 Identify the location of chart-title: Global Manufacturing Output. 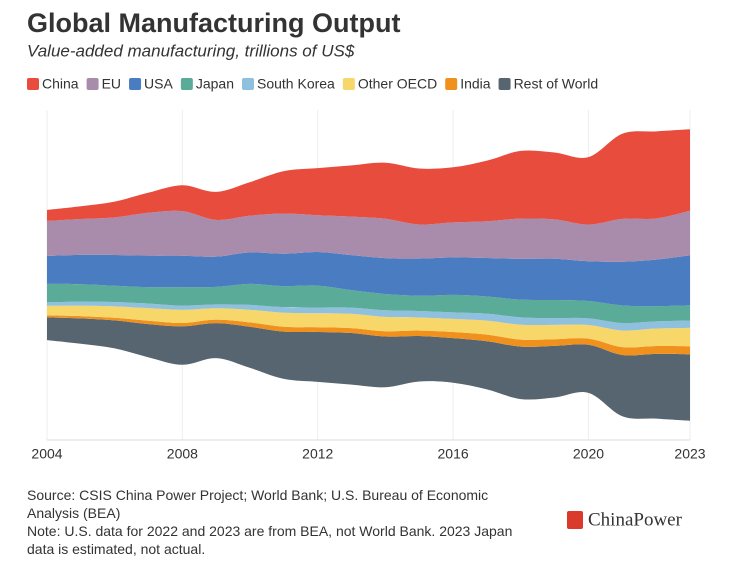
(213, 23).